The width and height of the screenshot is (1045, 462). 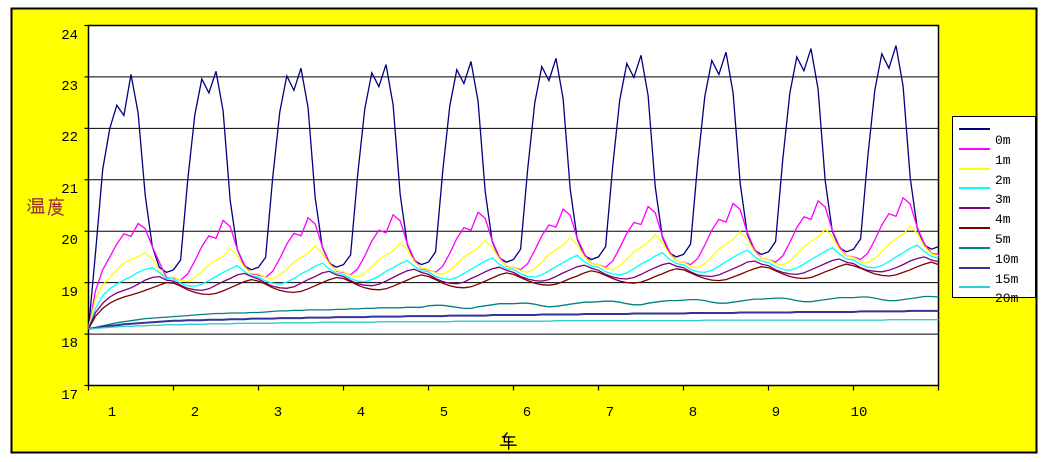 I want to click on x-axis-label-7: 7, so click(x=610, y=413).